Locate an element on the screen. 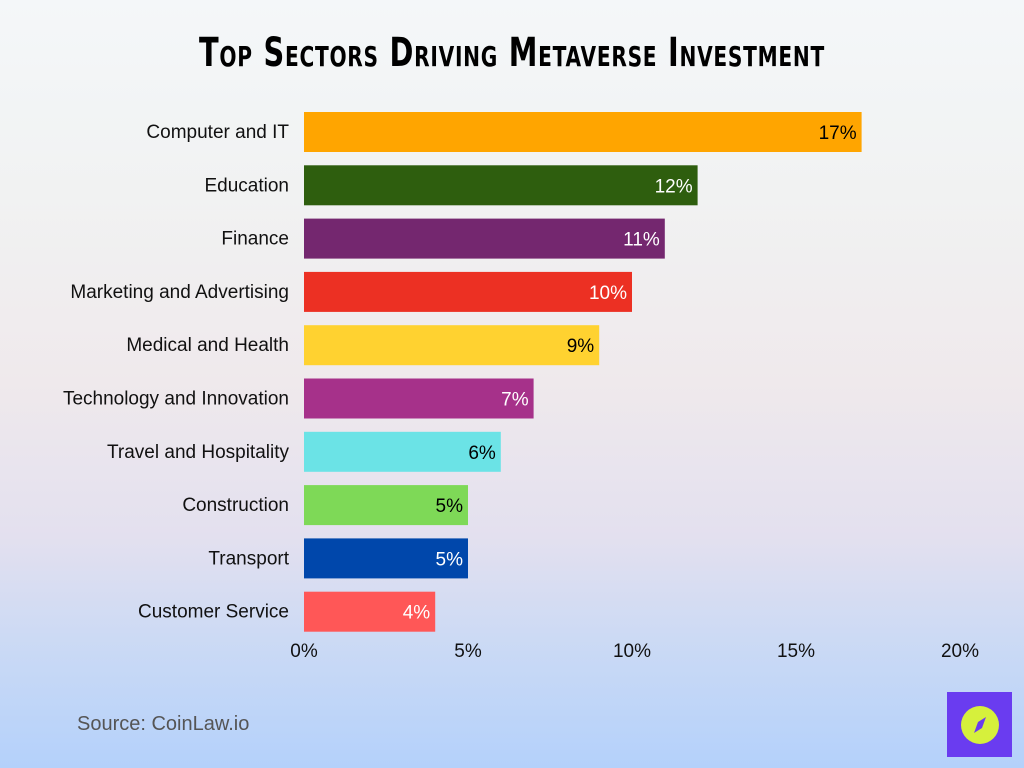 This screenshot has width=1024, height=768. category-label: Customer Service is located at coordinates (213, 612).